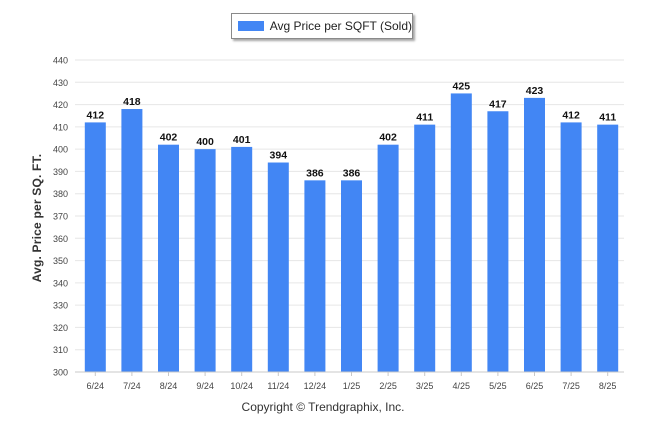 The width and height of the screenshot is (646, 434). Describe the element at coordinates (169, 386) in the screenshot. I see `x-tick-label: 8/24` at that location.